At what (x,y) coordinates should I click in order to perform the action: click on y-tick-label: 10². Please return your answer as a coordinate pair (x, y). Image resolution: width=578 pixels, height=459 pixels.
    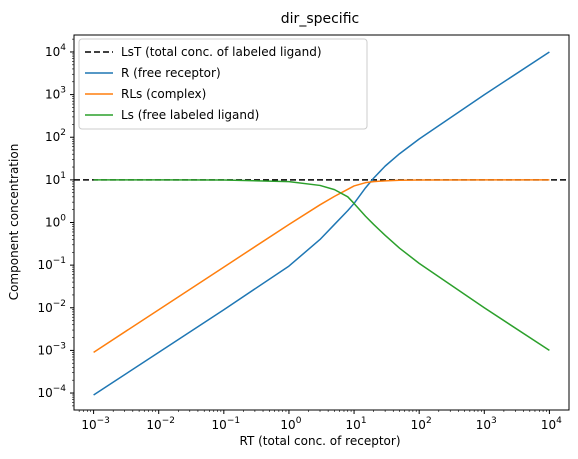
    Looking at the image, I should click on (55, 136).